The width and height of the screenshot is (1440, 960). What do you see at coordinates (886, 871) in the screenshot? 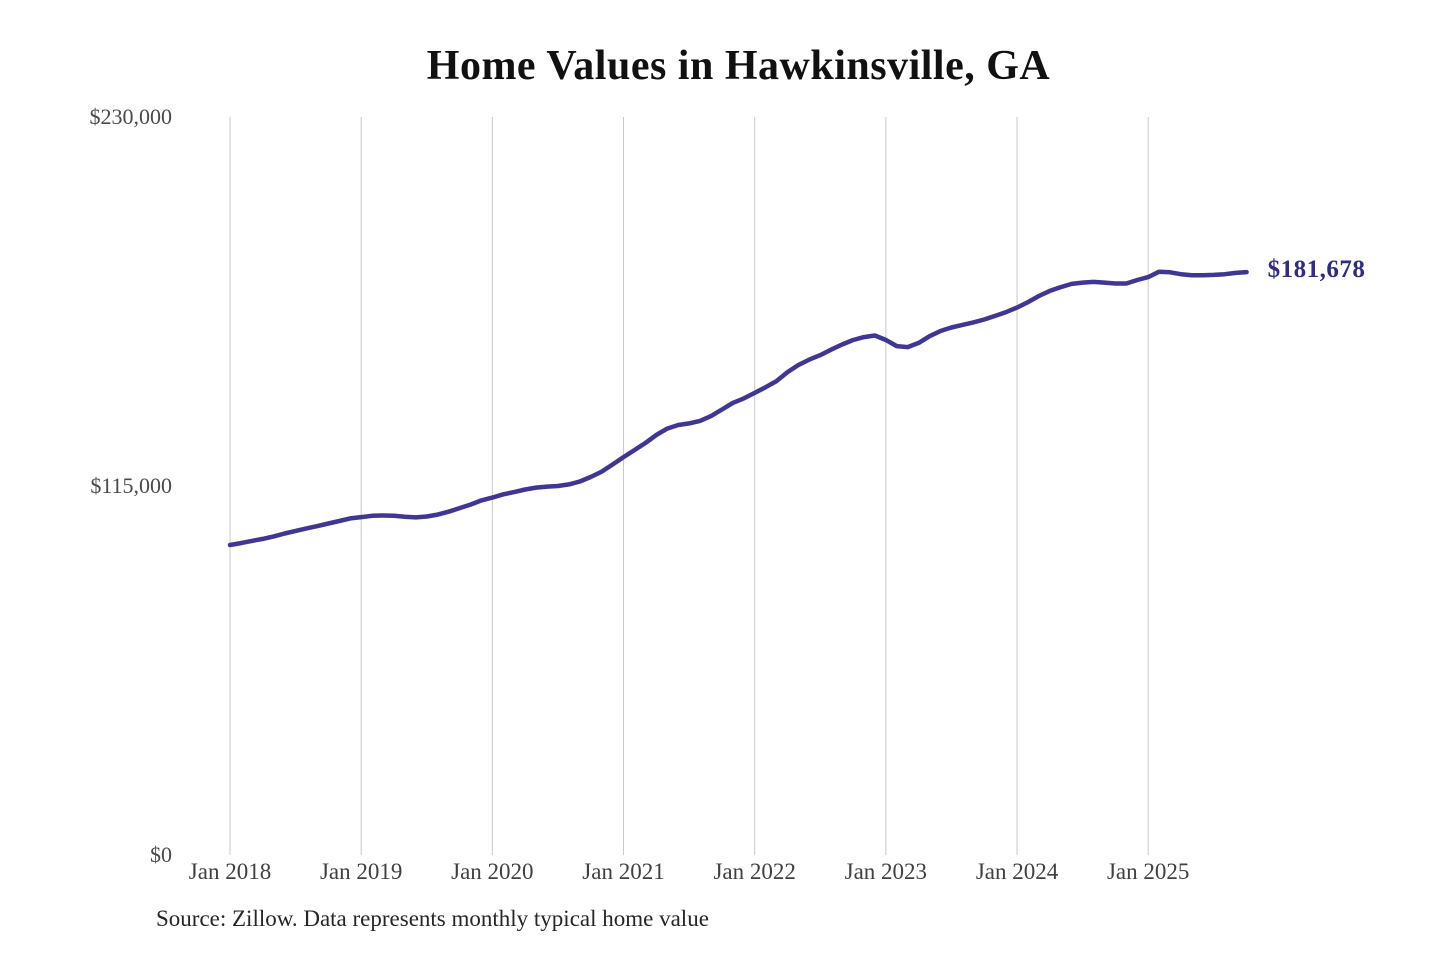
I see `x-axis-tick-label: Jan 2023` at bounding box center [886, 871].